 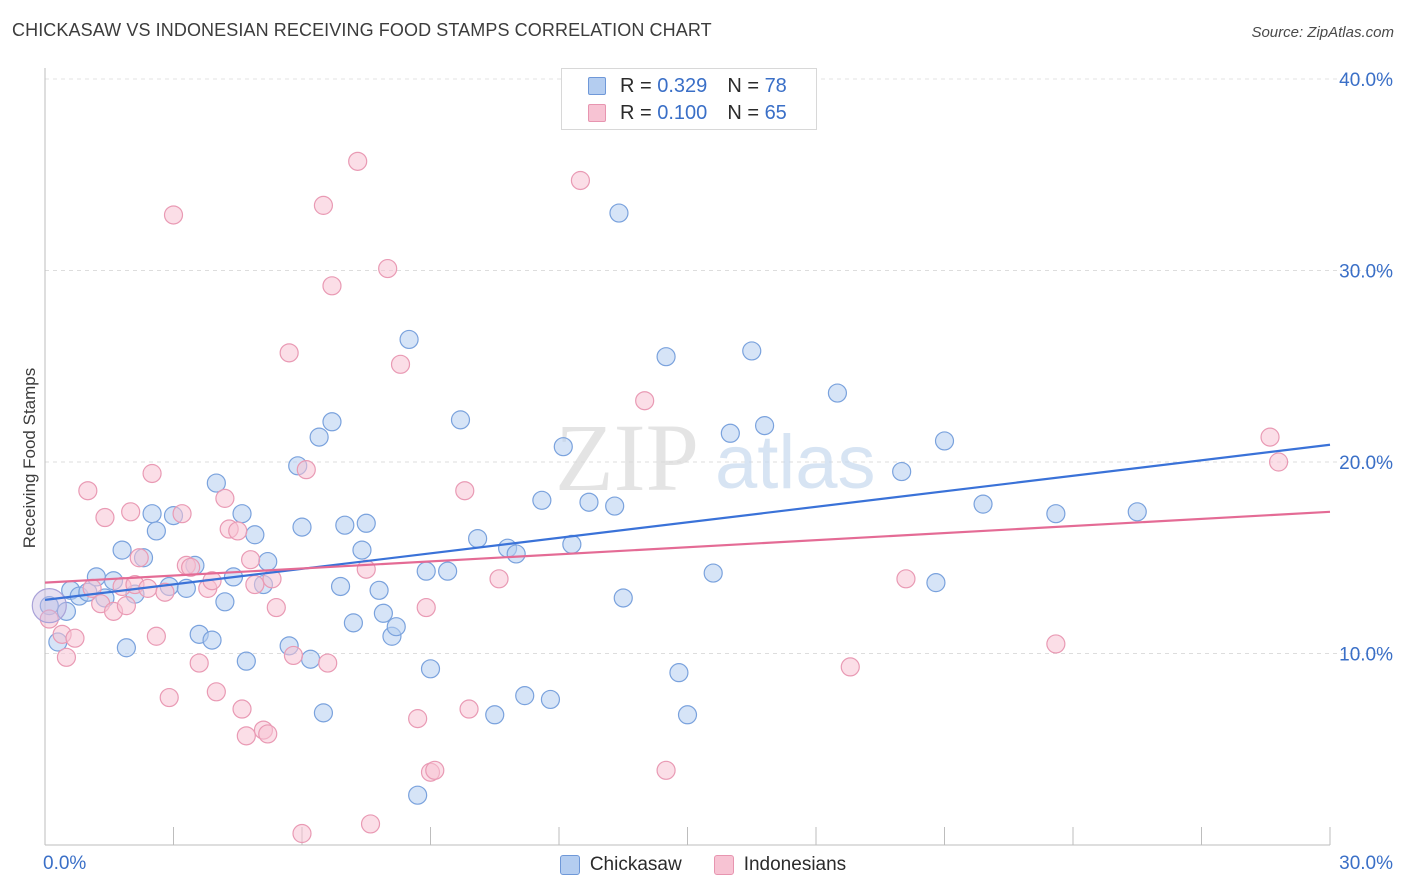 I want to click on legend-n-label: N =, so click(x=743, y=85).